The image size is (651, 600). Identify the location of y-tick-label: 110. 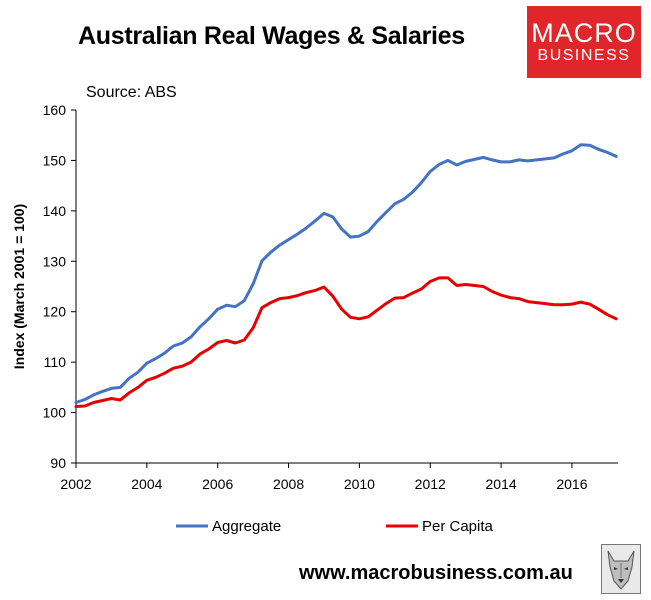
(55, 362).